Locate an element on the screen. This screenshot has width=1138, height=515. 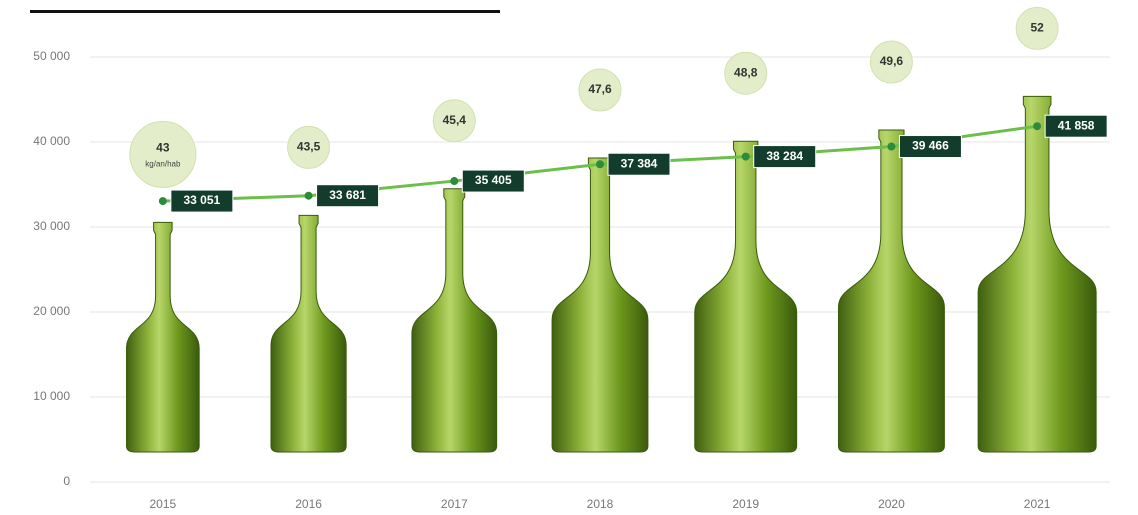
bubble-label: 48,8 is located at coordinates (746, 72).